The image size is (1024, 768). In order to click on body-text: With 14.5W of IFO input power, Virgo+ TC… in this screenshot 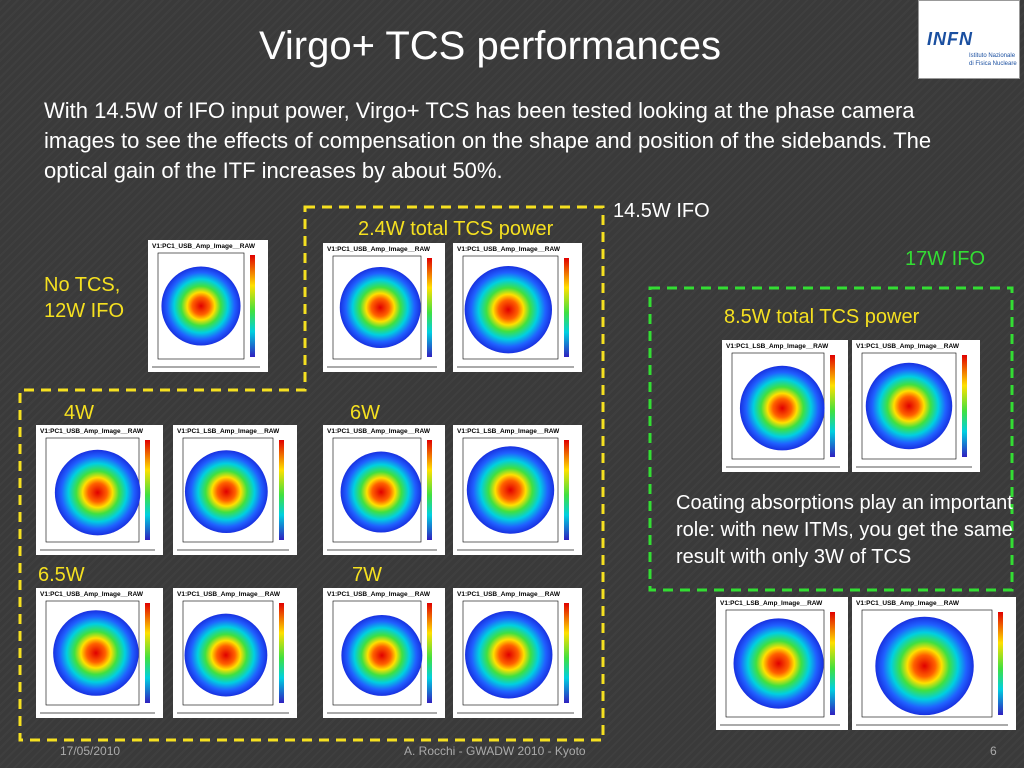, I will do `click(488, 140)`.